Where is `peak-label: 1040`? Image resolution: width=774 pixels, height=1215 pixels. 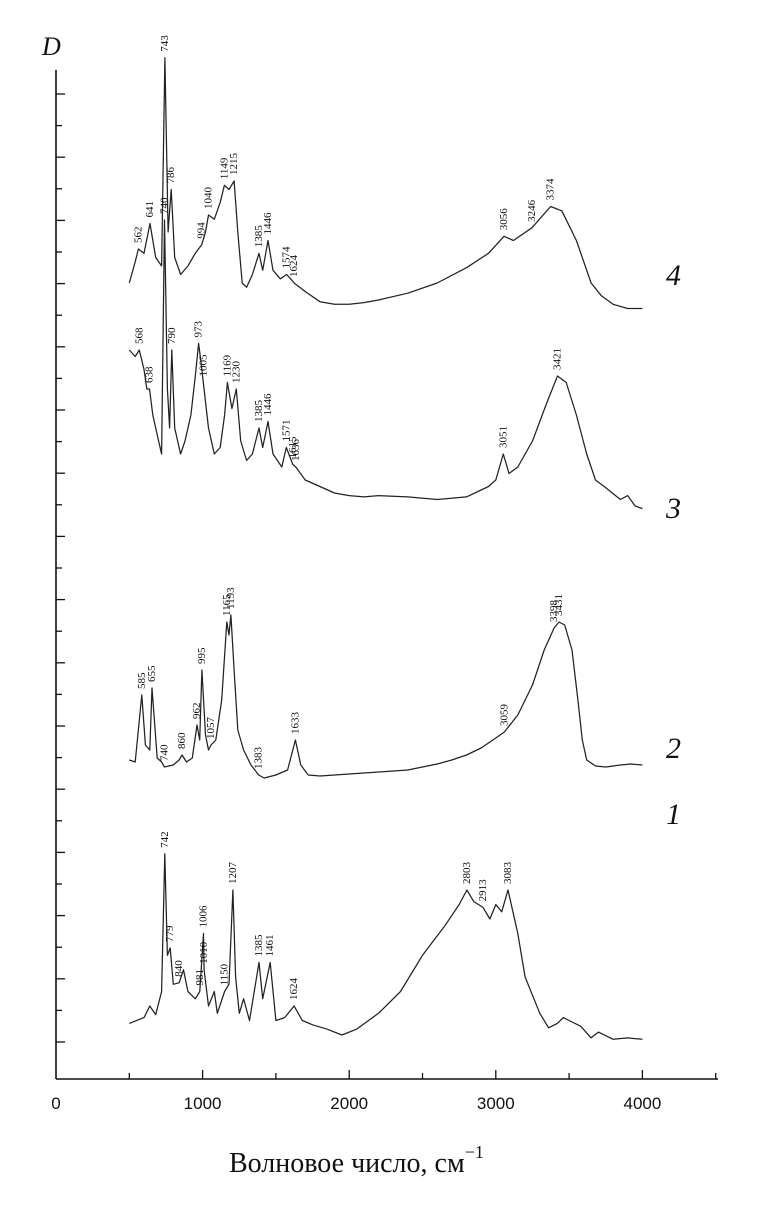
peak-label: 1040 is located at coordinates (209, 198).